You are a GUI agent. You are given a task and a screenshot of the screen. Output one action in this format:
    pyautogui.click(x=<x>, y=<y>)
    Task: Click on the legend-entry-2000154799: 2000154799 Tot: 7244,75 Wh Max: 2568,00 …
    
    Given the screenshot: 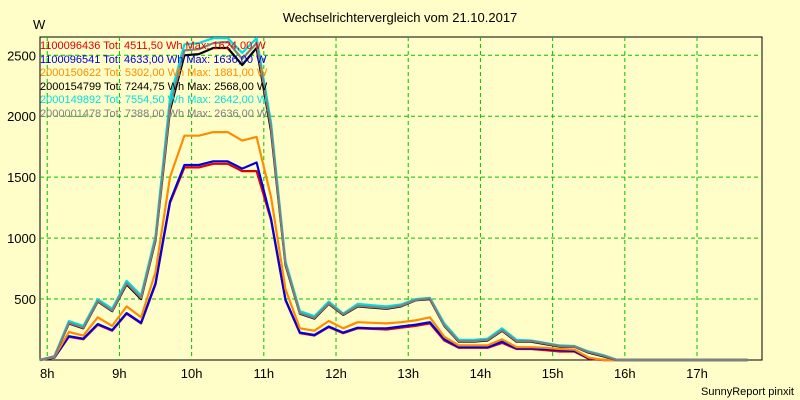 What is the action you would take?
    pyautogui.click(x=154, y=86)
    